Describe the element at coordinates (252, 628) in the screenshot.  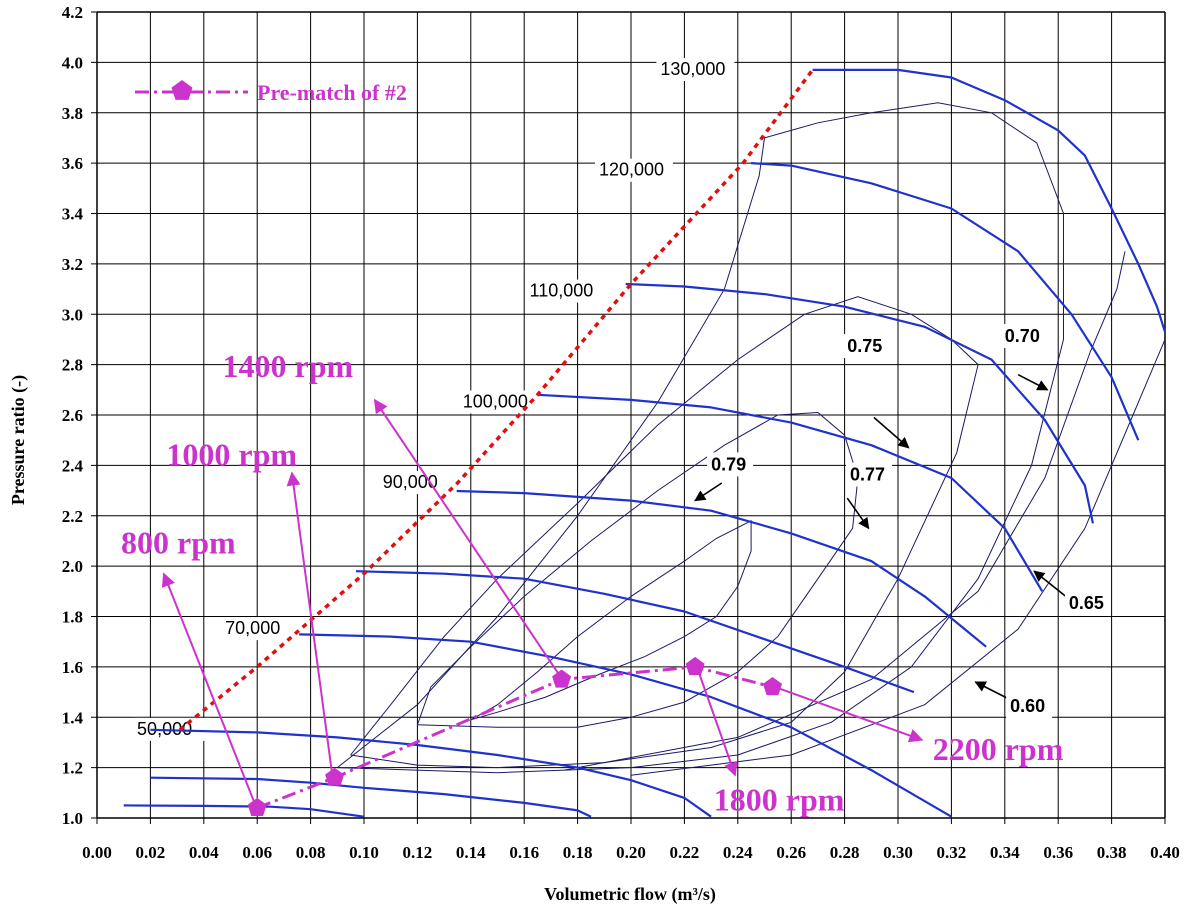
I see `speed-label: 70,000` at that location.